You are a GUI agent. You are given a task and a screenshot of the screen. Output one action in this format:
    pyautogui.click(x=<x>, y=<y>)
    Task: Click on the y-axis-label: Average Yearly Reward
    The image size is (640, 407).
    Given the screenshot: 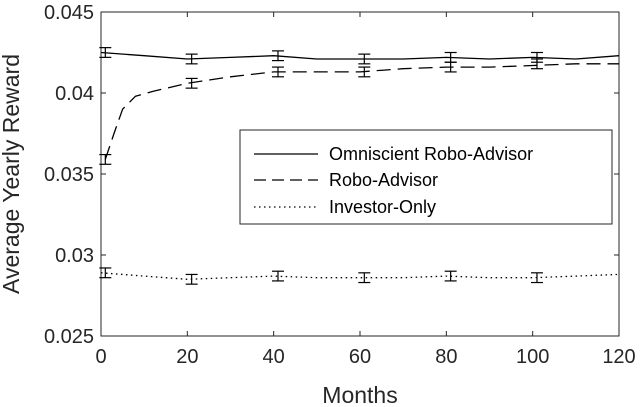 What is the action you would take?
    pyautogui.click(x=12, y=174)
    